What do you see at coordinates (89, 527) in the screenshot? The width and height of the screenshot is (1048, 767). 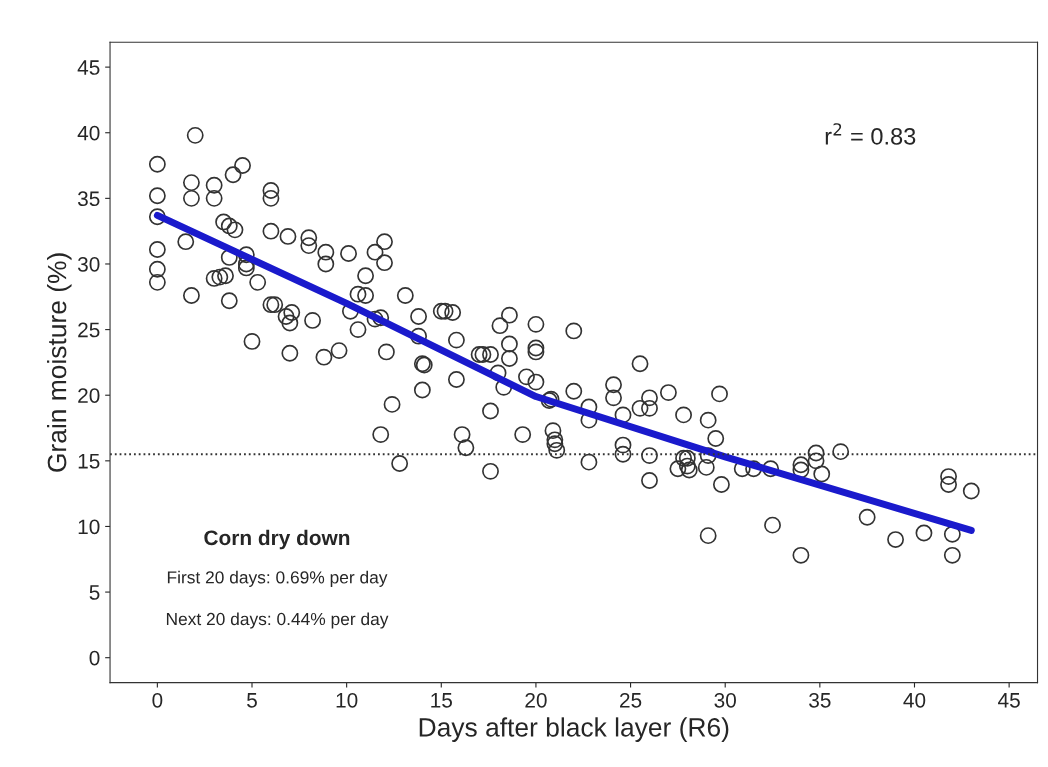 I see `y-tick-label: 10` at bounding box center [89, 527].